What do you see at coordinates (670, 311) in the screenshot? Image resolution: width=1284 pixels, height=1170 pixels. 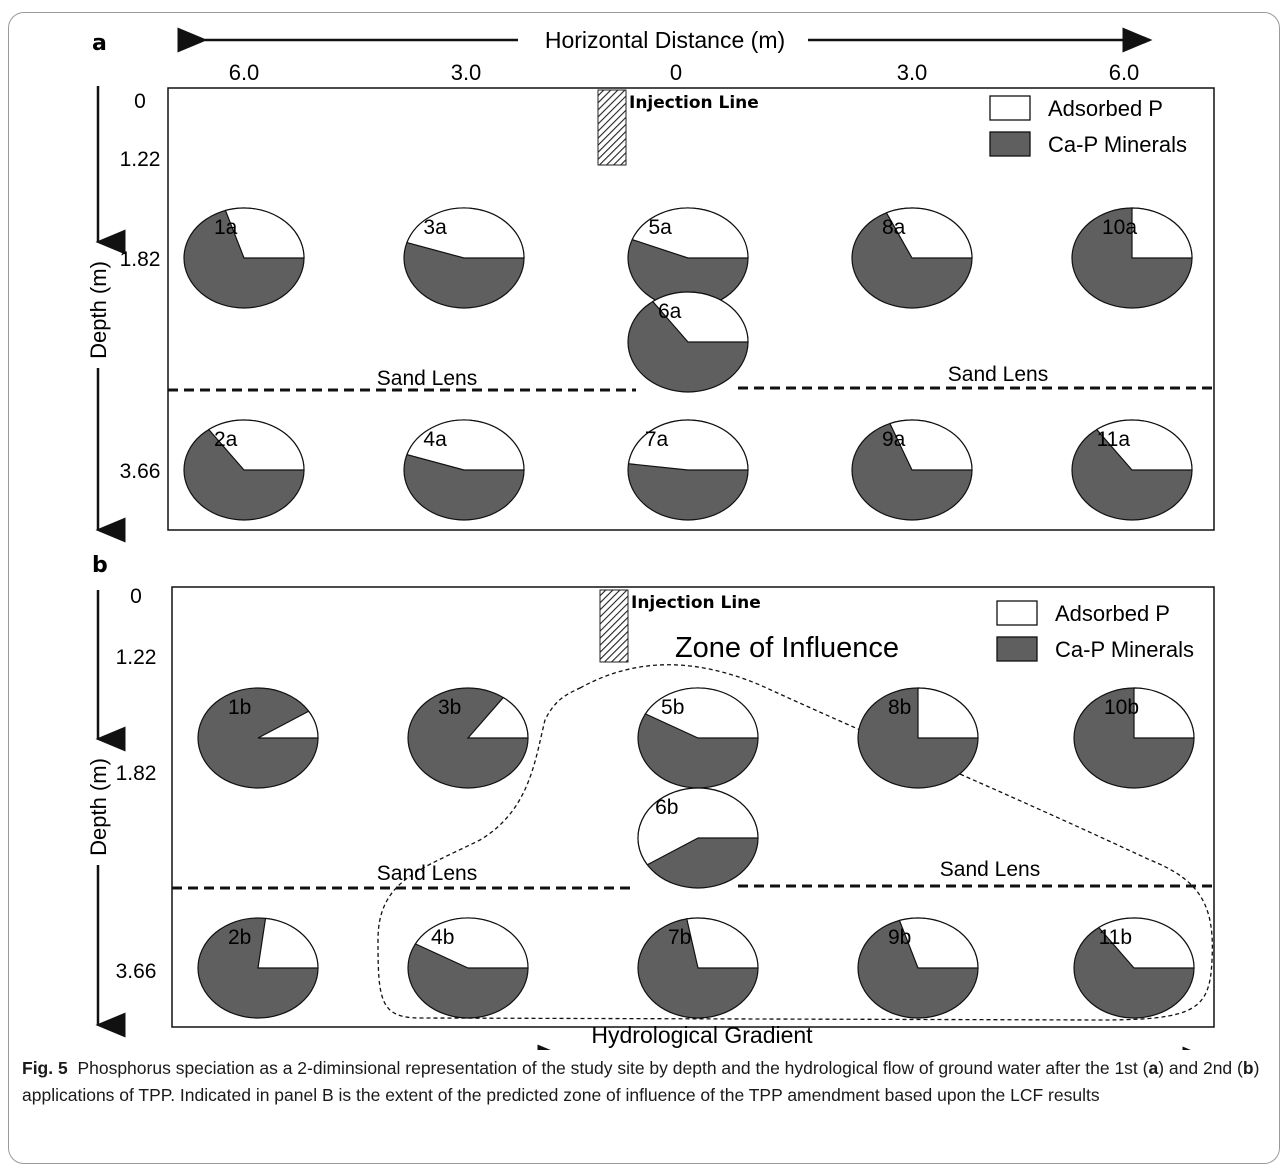 I see `pie-label: 6a` at bounding box center [670, 311].